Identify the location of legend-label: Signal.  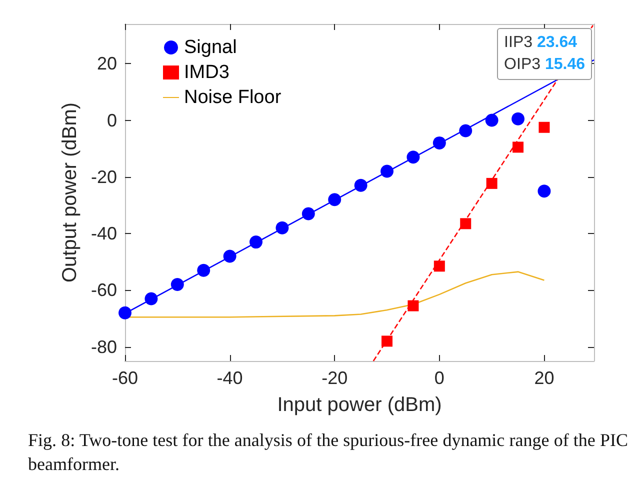
(210, 47).